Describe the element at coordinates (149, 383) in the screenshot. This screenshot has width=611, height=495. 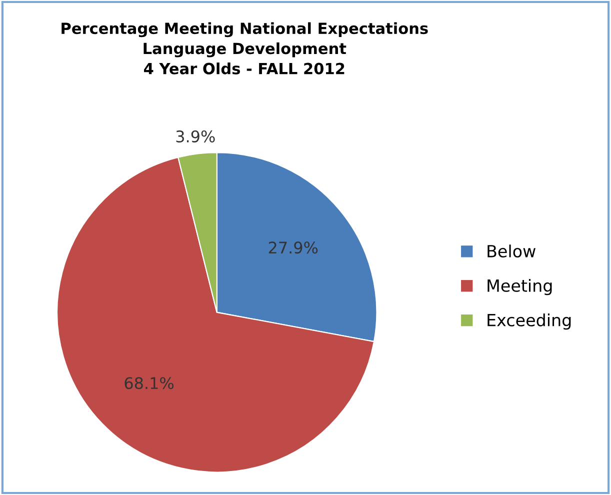
I see `data-label: 68.1%` at that location.